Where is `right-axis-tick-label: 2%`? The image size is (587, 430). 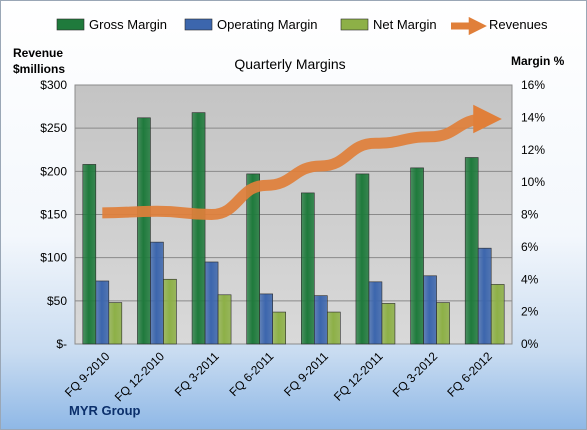
right-axis-tick-label: 2% is located at coordinates (530, 312).